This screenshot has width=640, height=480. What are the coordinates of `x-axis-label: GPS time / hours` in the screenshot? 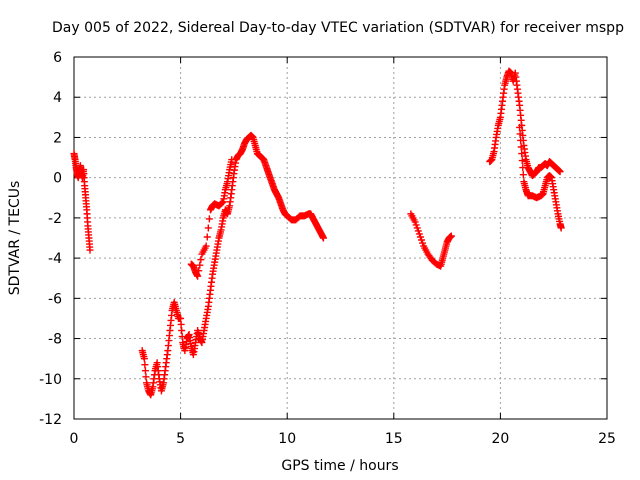 It's located at (339, 466).